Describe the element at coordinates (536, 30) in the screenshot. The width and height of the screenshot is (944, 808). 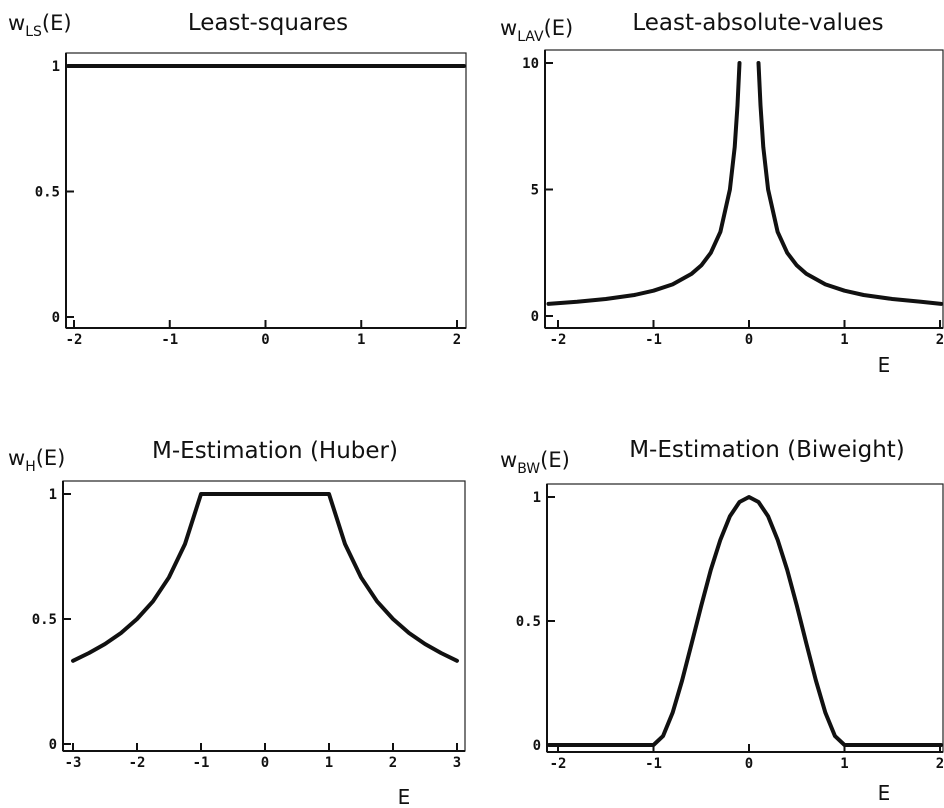
I see `y-axis-label: wLAV(E)` at that location.